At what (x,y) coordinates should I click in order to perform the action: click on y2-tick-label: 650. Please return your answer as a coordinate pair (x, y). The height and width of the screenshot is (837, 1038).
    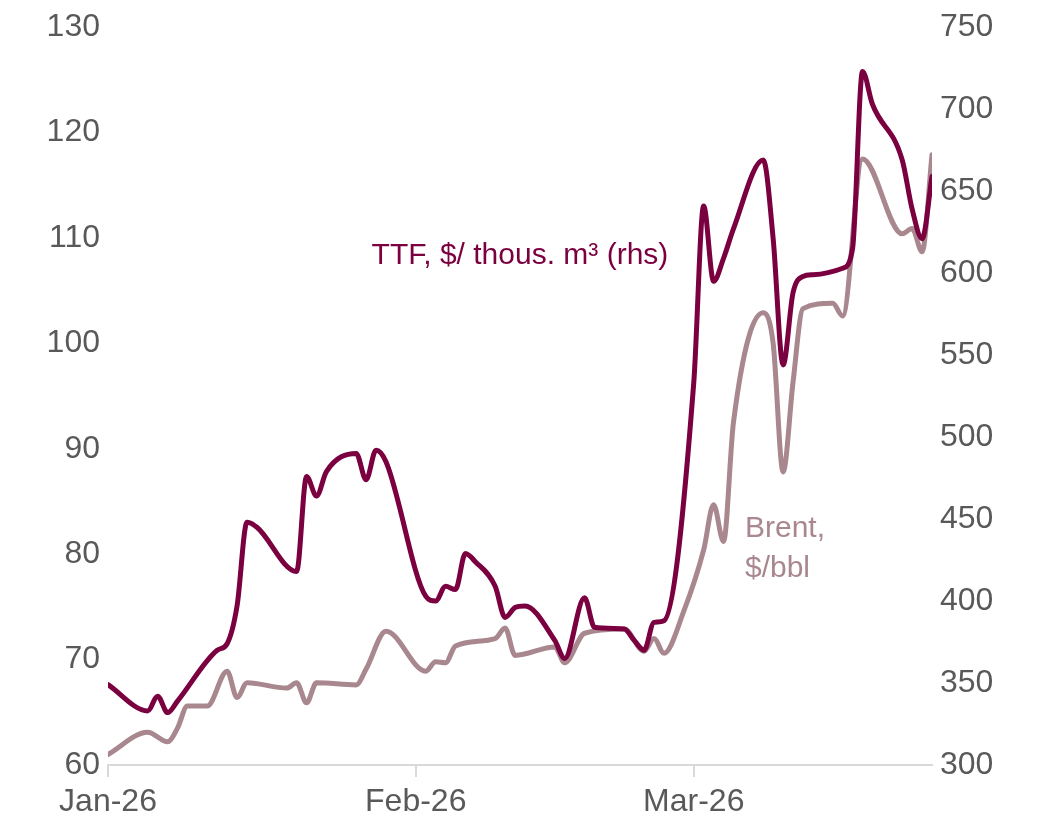
    Looking at the image, I should click on (967, 188).